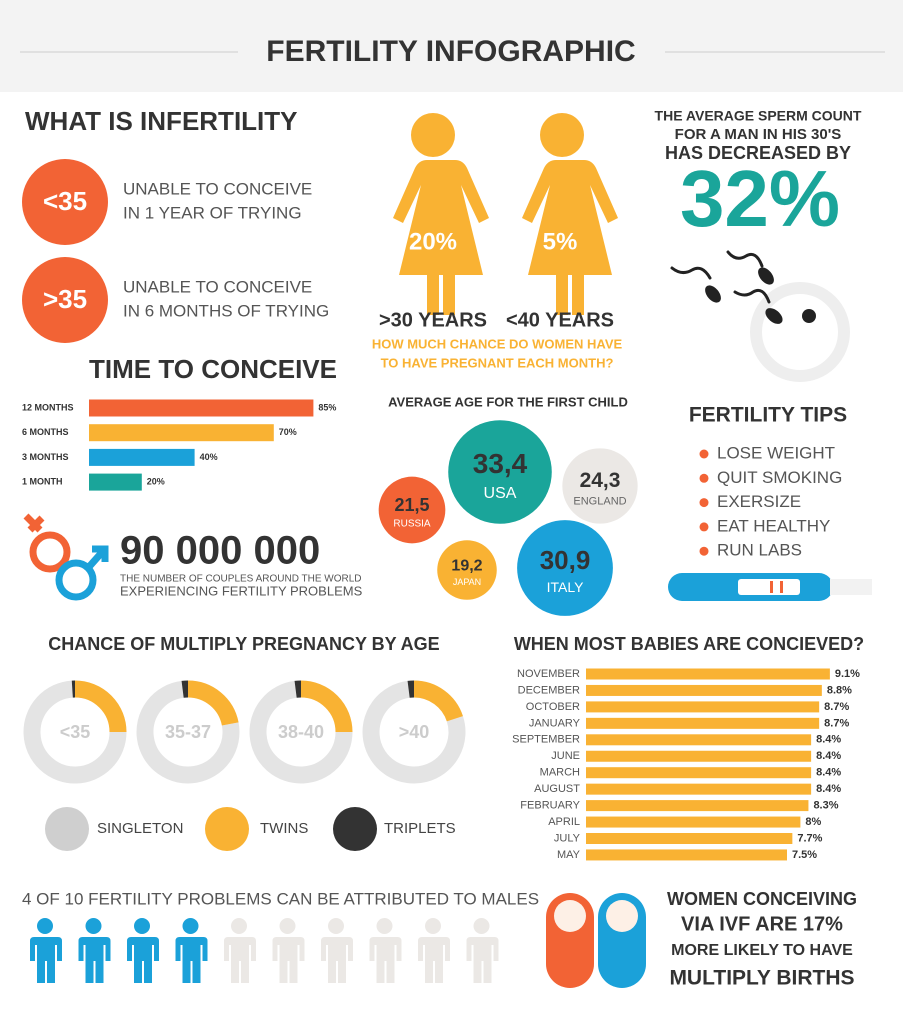  I want to click on question: HOW MUCH CHANCE DO WOMEN HAVE, so click(497, 343).